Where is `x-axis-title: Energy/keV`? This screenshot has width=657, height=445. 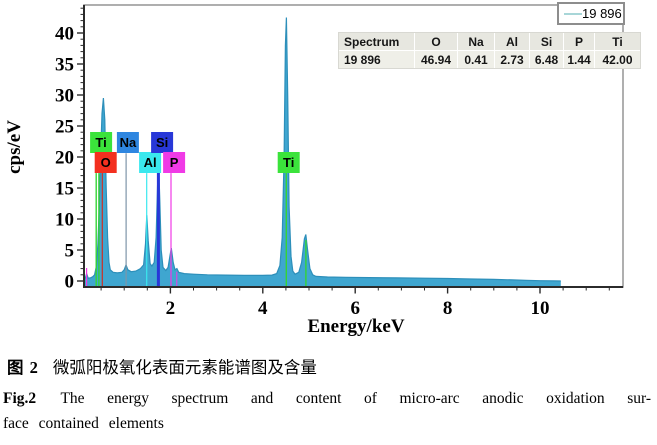
x-axis-title: Energy/keV is located at coordinates (356, 326).